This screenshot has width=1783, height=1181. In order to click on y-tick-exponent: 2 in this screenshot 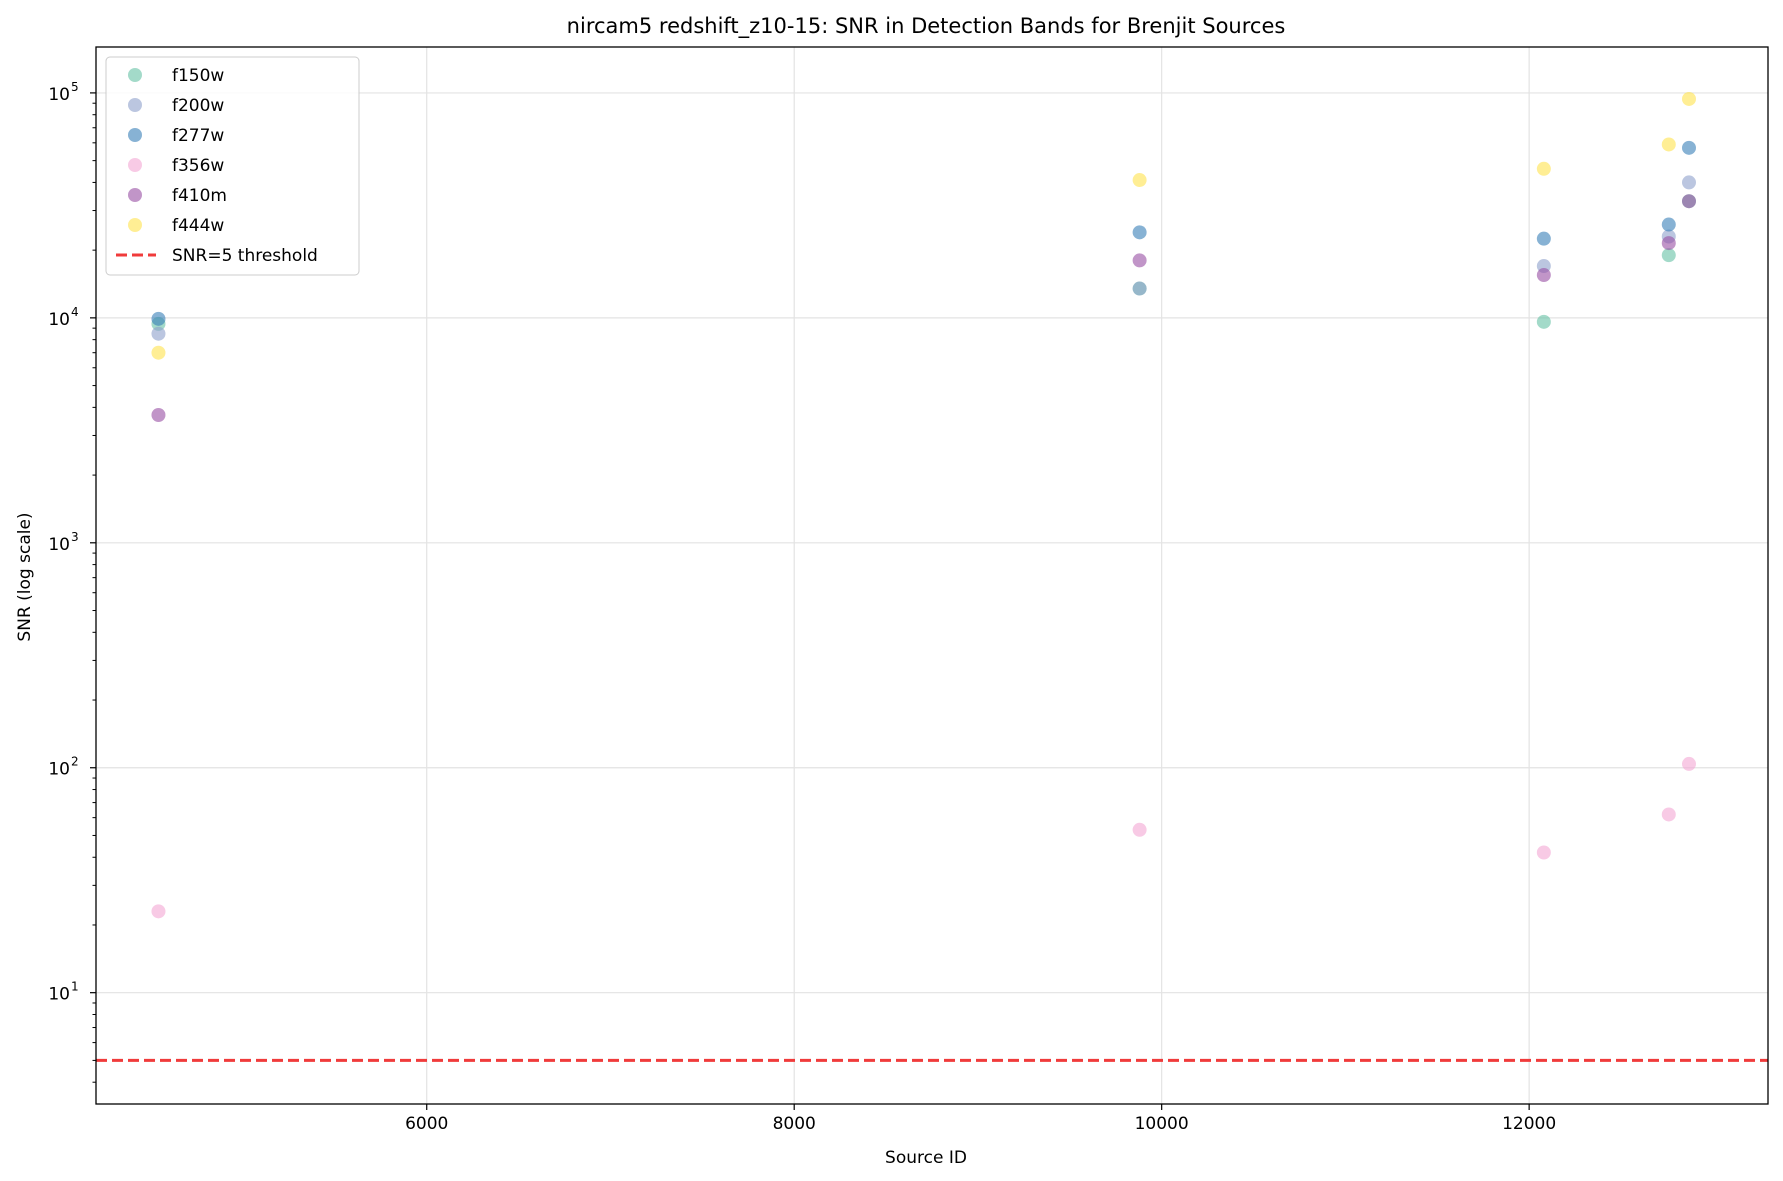, I will do `click(75, 762)`.